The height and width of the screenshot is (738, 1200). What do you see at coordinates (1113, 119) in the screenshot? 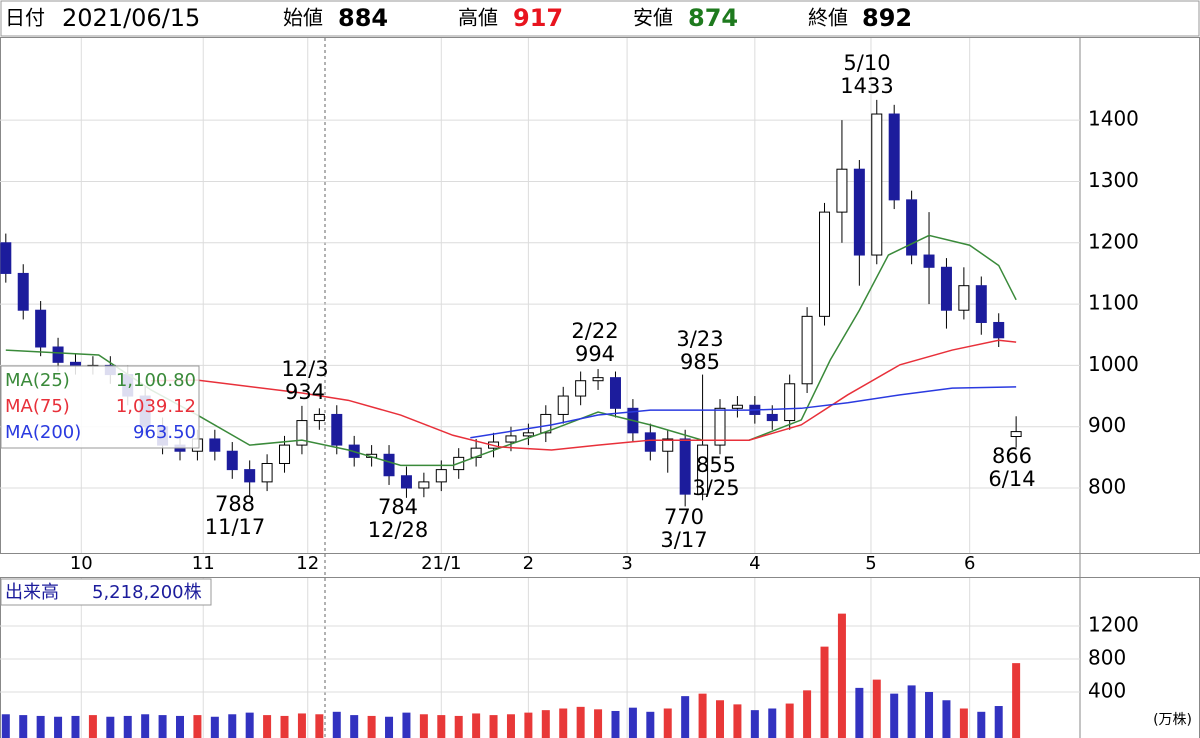
I see `y-tick-label: 1400` at bounding box center [1113, 119].